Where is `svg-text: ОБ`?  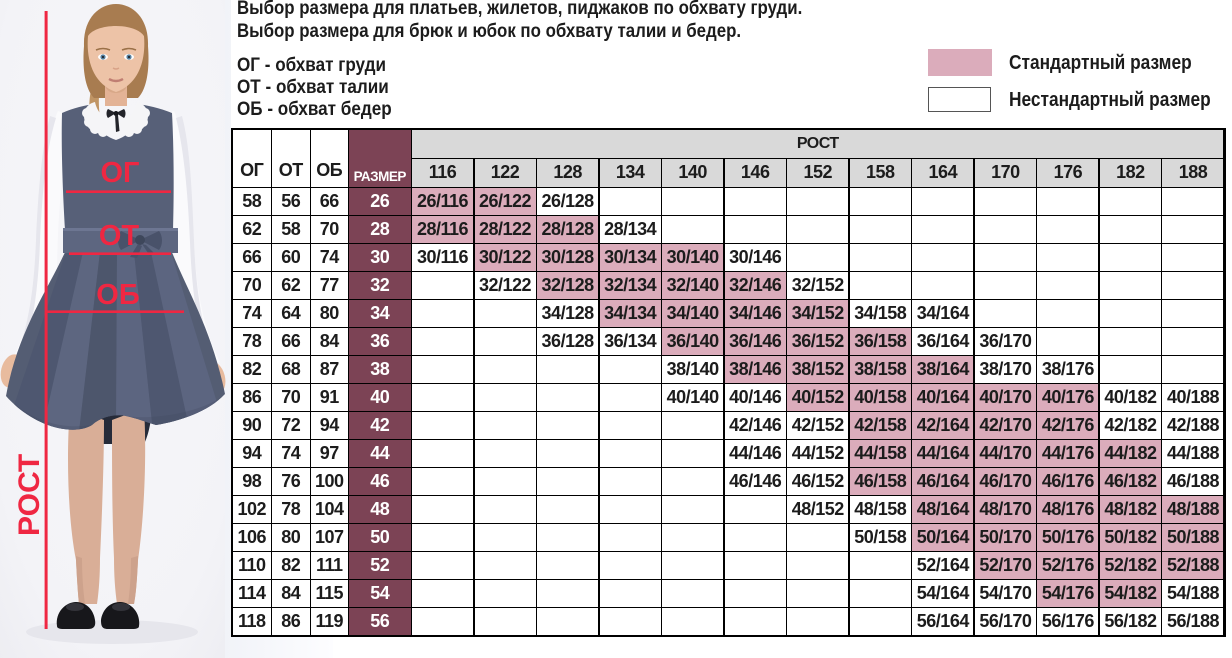
svg-text: ОБ is located at coordinates (117, 295).